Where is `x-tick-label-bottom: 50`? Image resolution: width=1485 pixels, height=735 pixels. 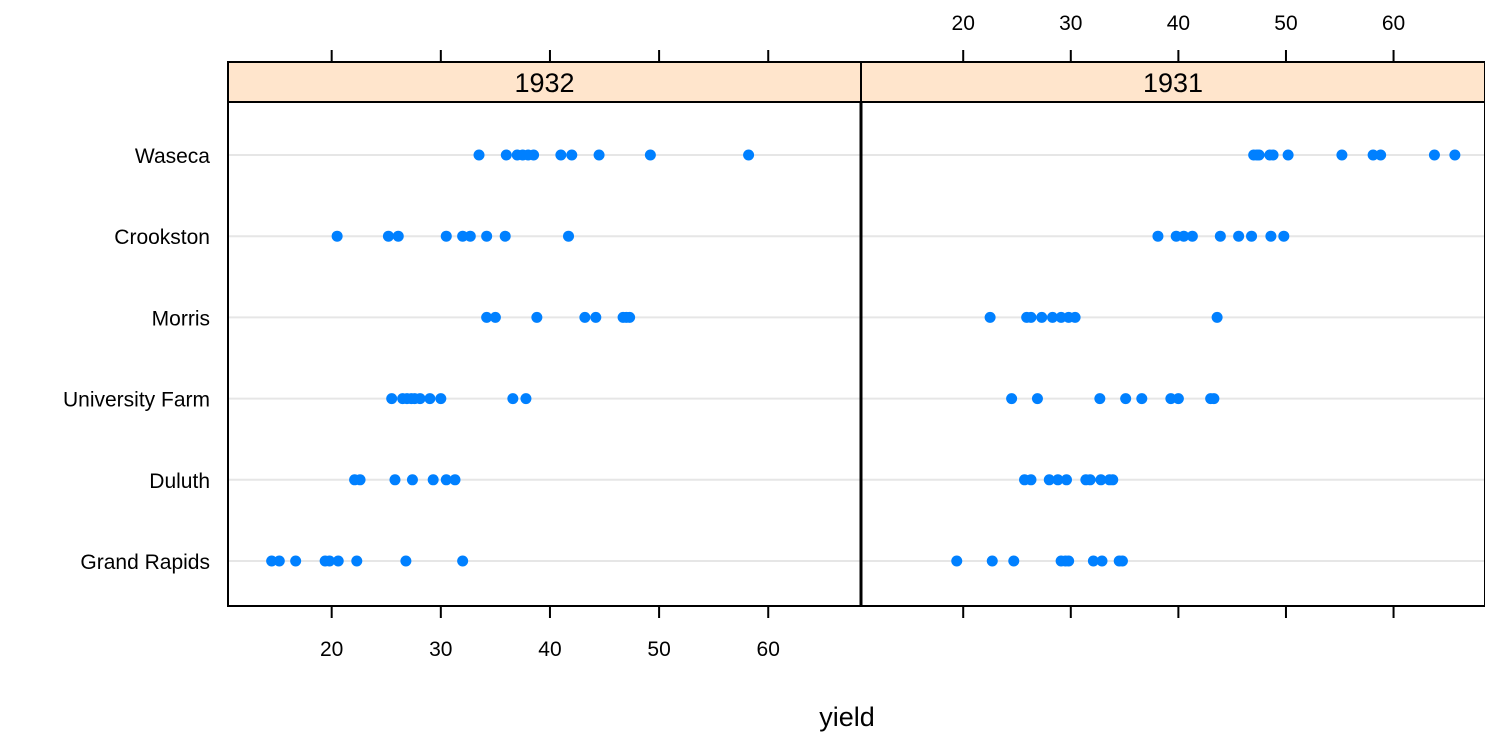
x-tick-label-bottom: 50 is located at coordinates (658, 649).